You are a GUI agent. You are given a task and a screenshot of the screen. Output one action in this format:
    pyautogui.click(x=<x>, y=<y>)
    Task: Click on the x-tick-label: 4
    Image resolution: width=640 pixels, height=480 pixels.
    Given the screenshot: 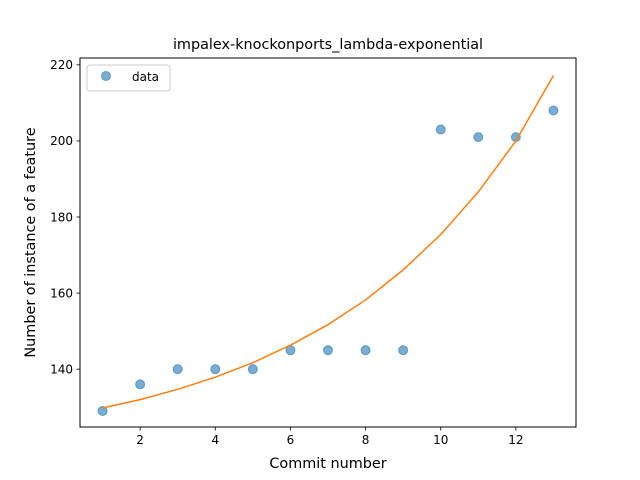 What is the action you would take?
    pyautogui.click(x=215, y=440)
    